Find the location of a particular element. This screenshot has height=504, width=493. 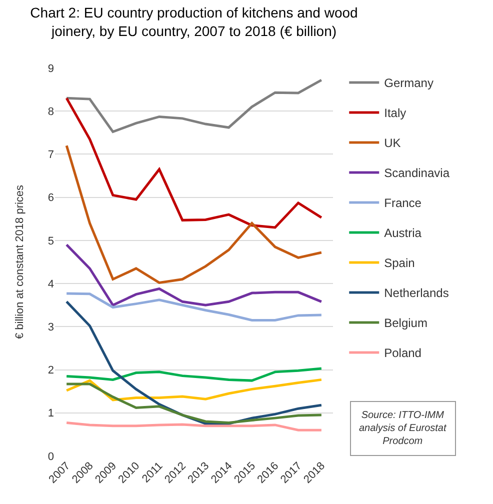

legend-label: Scandinavia is located at coordinates (417, 173).